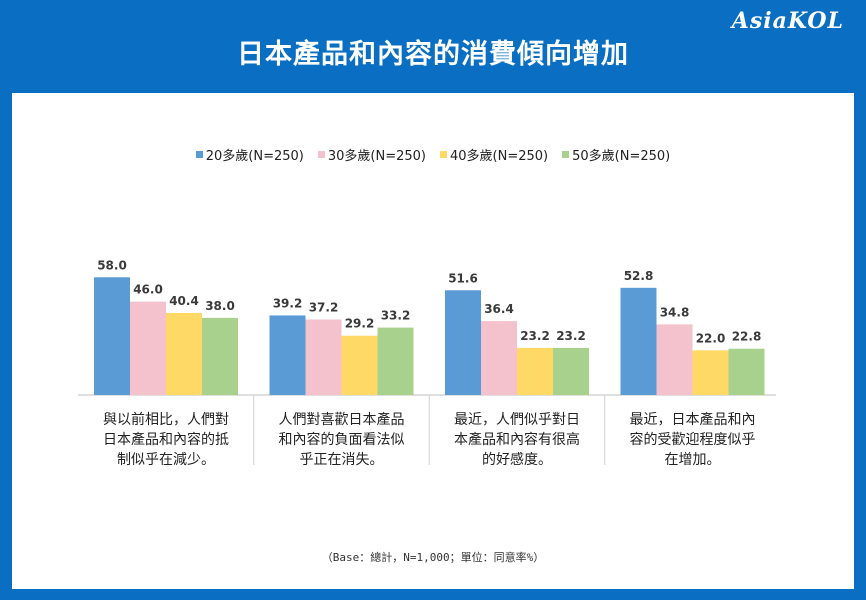 This screenshot has height=600, width=866. I want to click on category-label: 的好感度。, so click(517, 459).